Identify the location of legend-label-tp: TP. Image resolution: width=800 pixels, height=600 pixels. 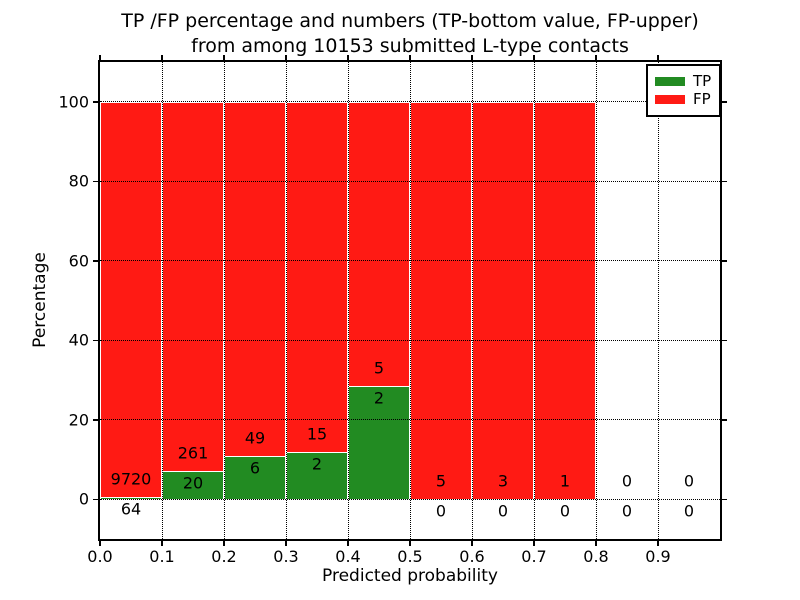
(702, 81).